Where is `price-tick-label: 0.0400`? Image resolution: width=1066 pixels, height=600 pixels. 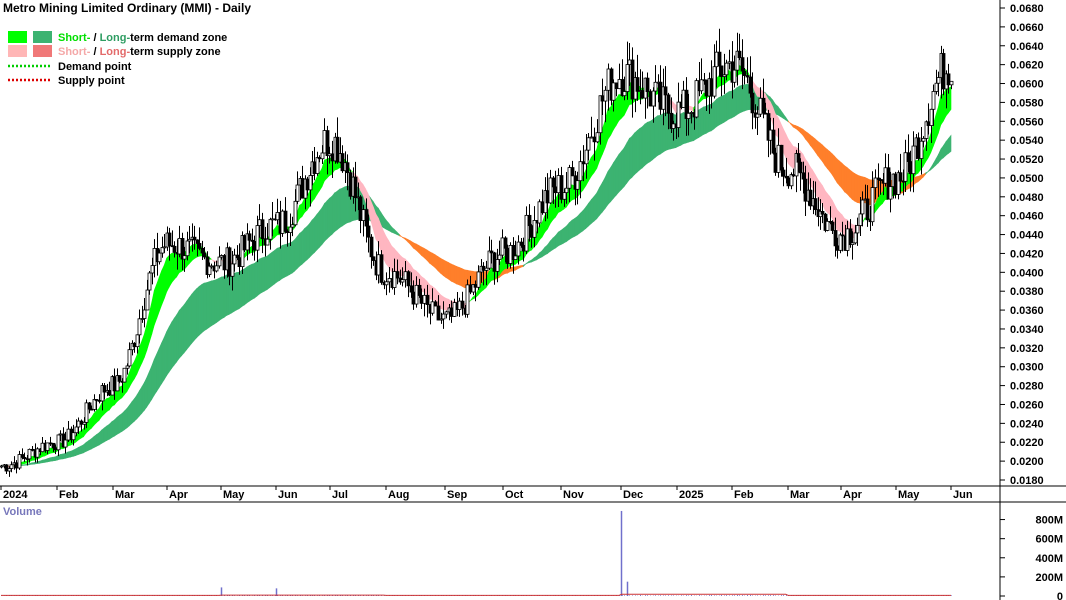 price-tick-label: 0.0400 is located at coordinates (1027, 273).